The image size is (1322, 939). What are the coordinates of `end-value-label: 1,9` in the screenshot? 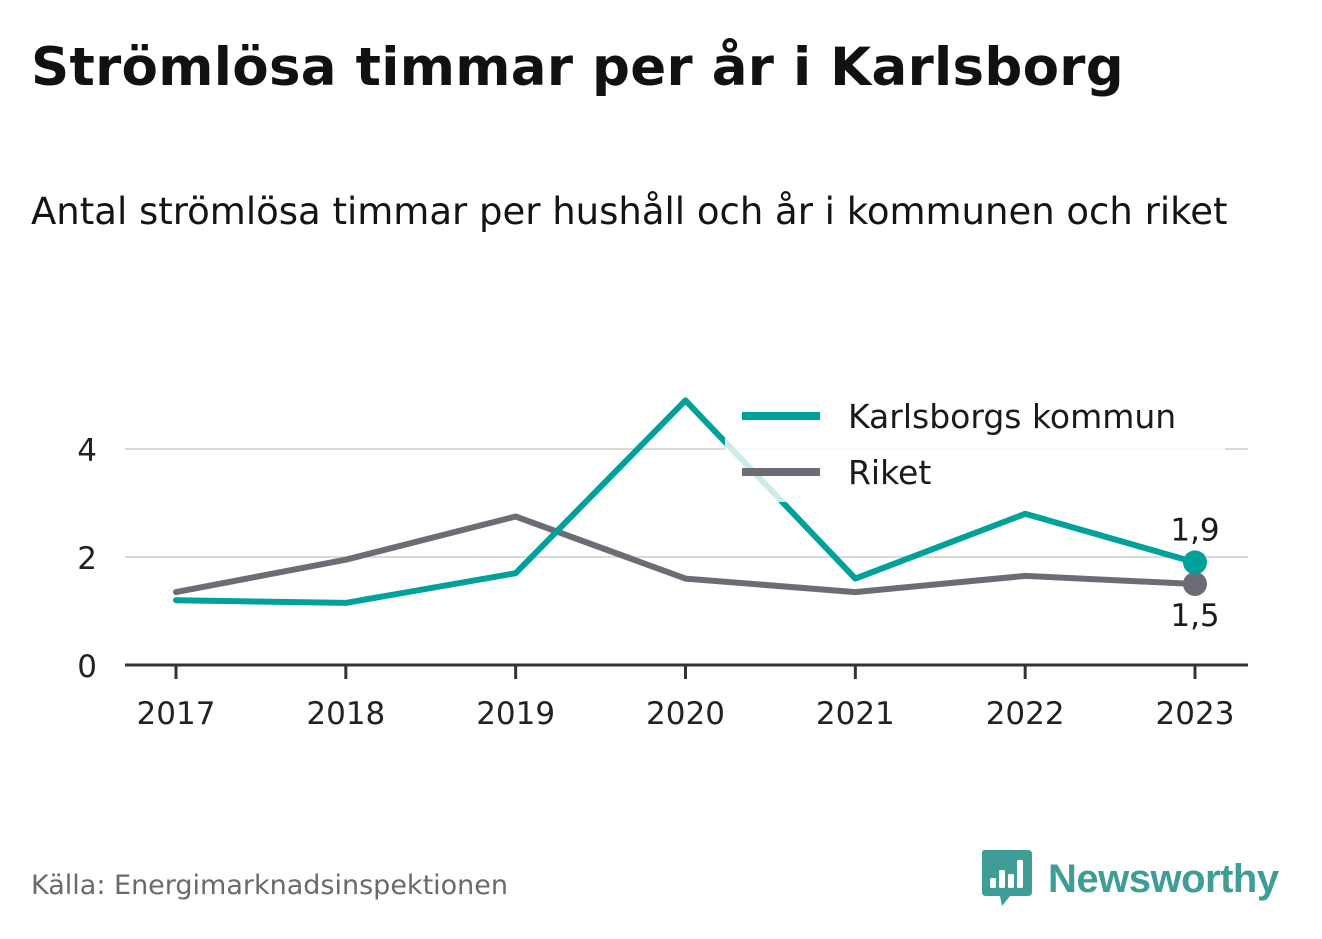 It's located at (1194, 530).